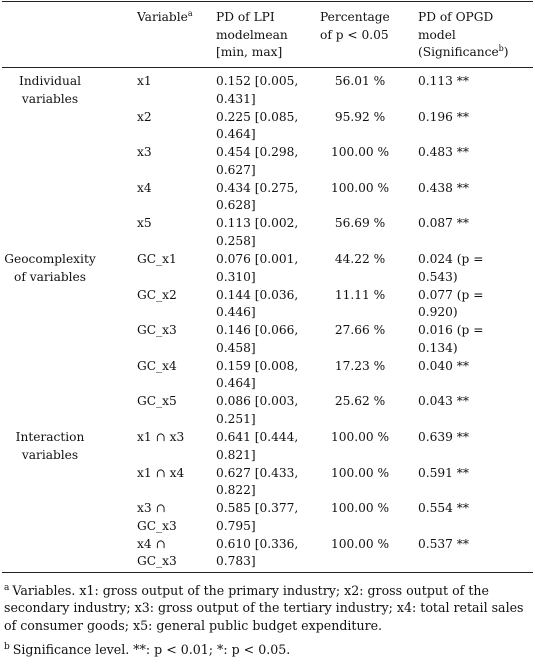  Describe the element at coordinates (236, 276) in the screenshot. I see `row-6-pd-lpi-2: 0.310]` at that location.